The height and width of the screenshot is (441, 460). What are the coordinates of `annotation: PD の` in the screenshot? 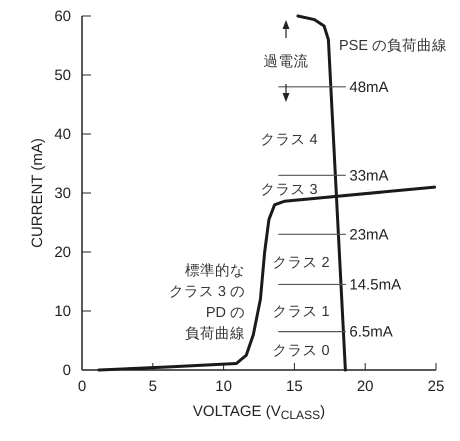 It's located at (225, 313).